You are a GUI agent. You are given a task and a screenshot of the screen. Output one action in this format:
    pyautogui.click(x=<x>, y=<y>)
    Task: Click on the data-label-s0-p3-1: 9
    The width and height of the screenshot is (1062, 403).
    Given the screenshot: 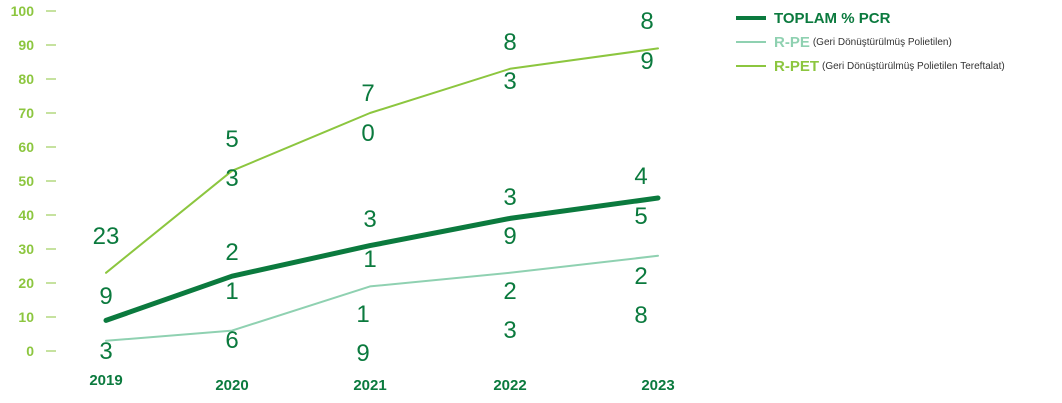 What is the action you would take?
    pyautogui.click(x=509, y=236)
    